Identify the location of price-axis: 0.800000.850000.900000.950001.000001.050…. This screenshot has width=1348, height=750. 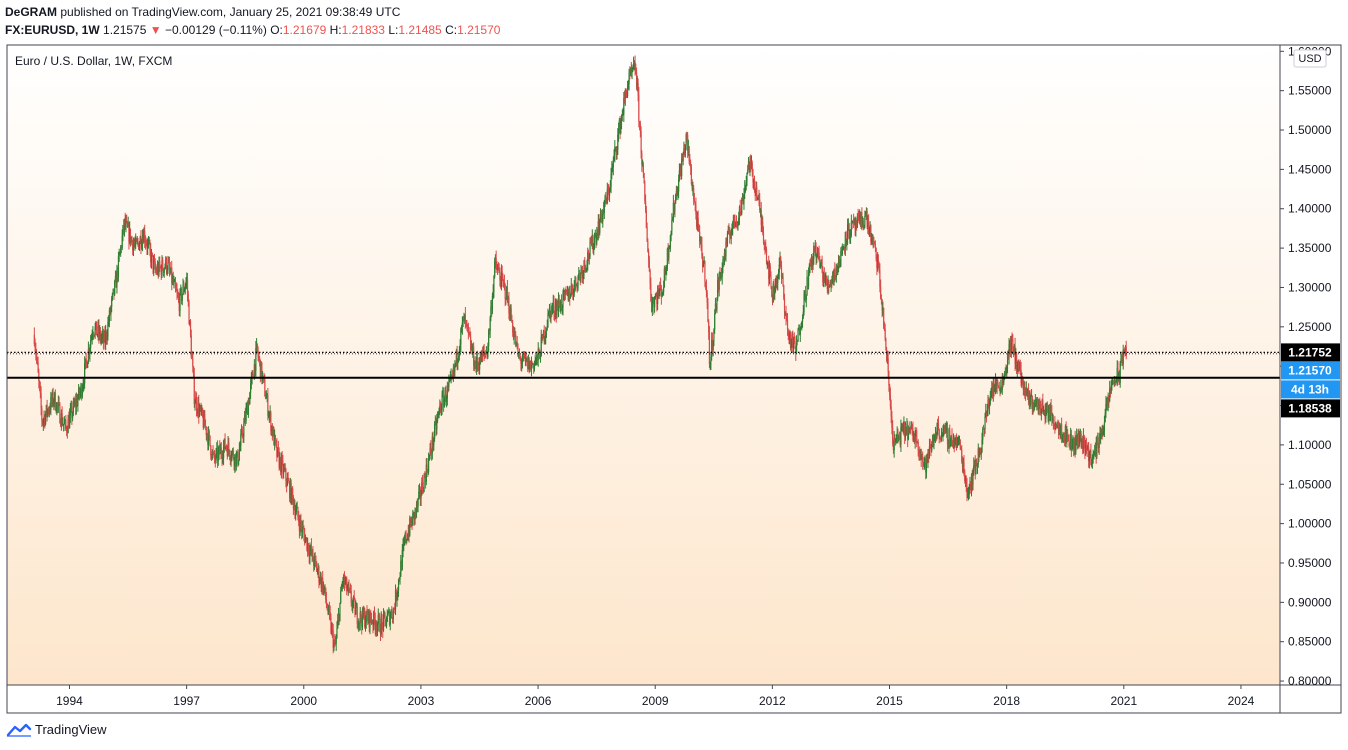
(1306, 366).